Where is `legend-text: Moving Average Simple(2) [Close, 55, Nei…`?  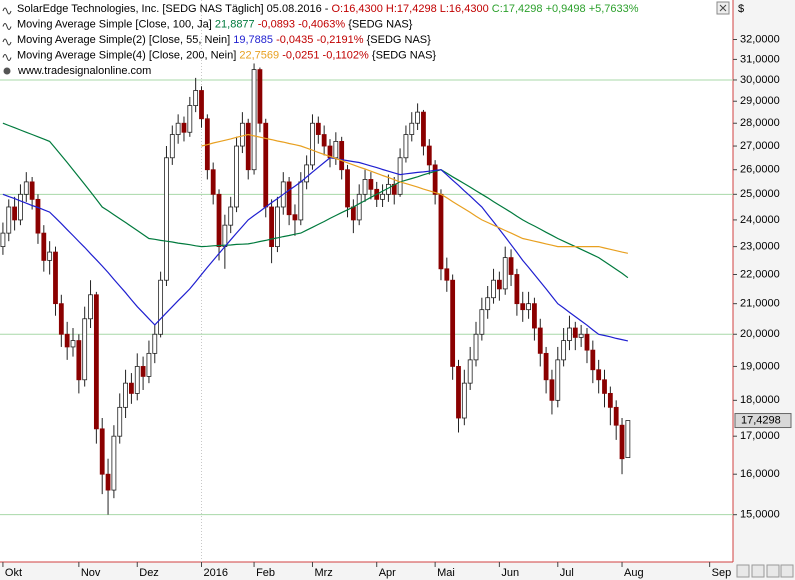
legend-text: Moving Average Simple(2) [Close, 55, Nei… is located at coordinates (125, 40).